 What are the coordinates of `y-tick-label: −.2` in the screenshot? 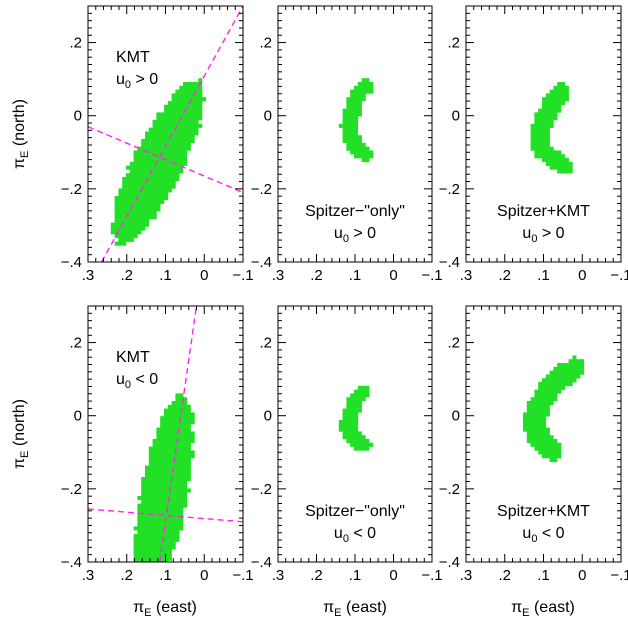 It's located at (71, 189).